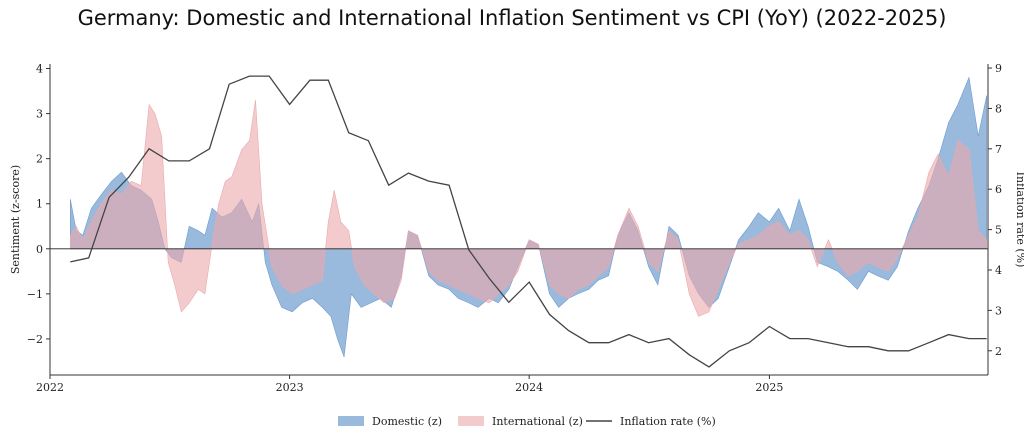  Describe the element at coordinates (998, 149) in the screenshot. I see `y2-tick-label: 7` at that location.